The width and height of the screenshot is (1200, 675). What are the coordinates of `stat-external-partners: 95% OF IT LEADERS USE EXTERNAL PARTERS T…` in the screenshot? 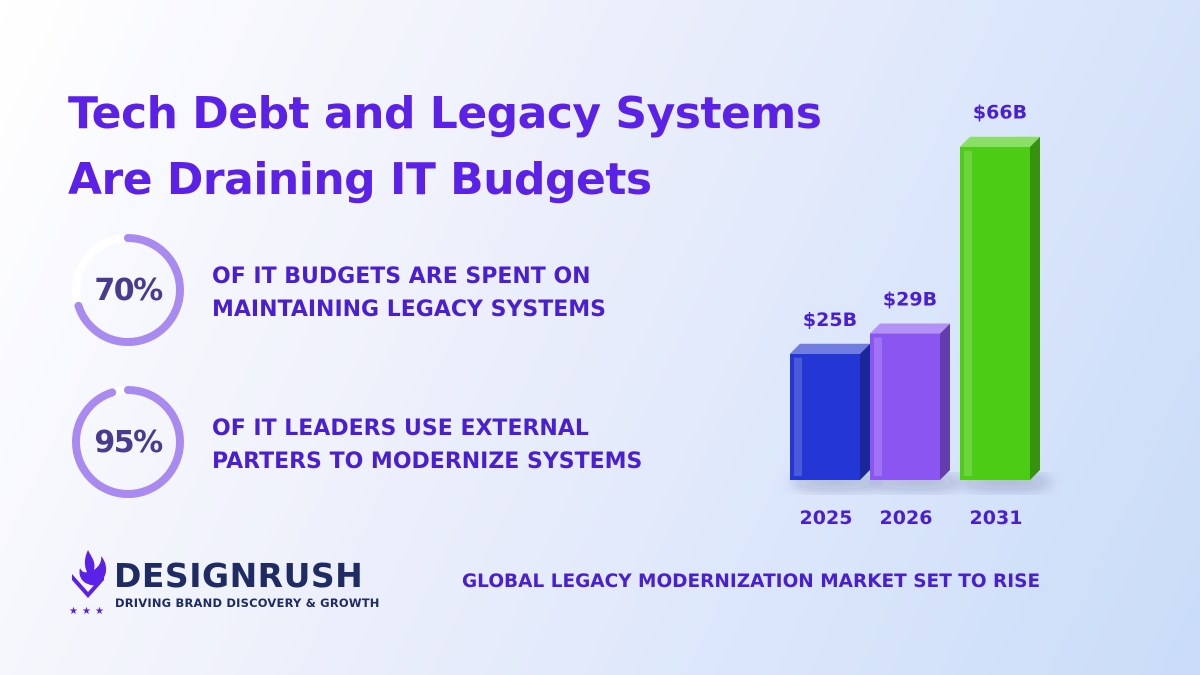 It's located at (390, 444).